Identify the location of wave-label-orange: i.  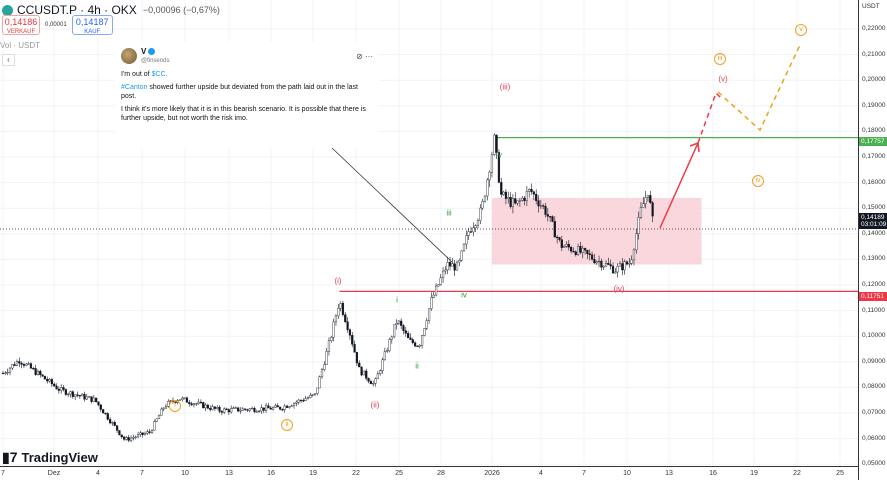
(175, 406).